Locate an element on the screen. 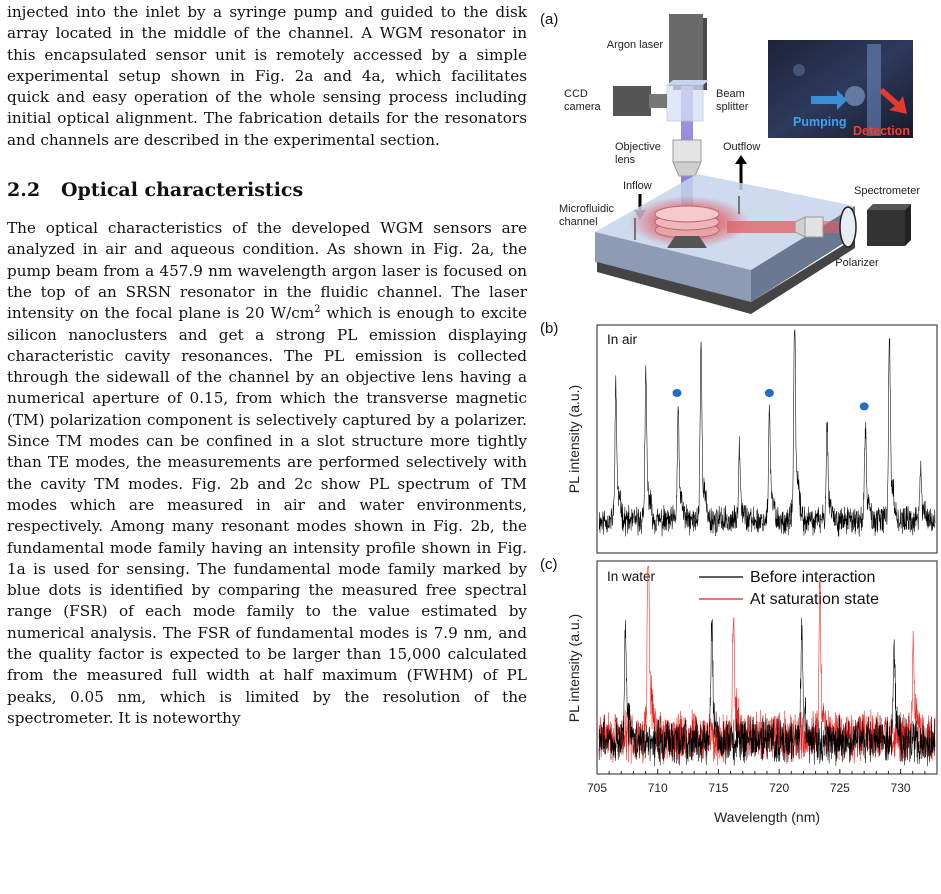  objective-lens-body is located at coordinates (687, 151).